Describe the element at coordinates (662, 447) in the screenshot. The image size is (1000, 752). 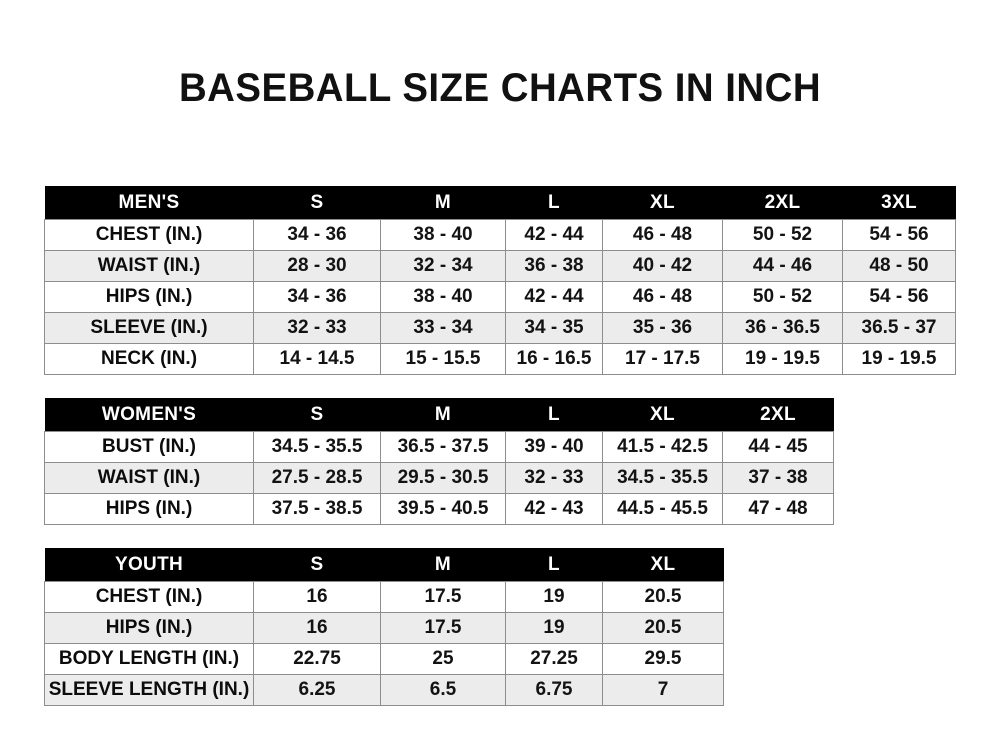
I see `cell: 41.5 - 42.5` at that location.